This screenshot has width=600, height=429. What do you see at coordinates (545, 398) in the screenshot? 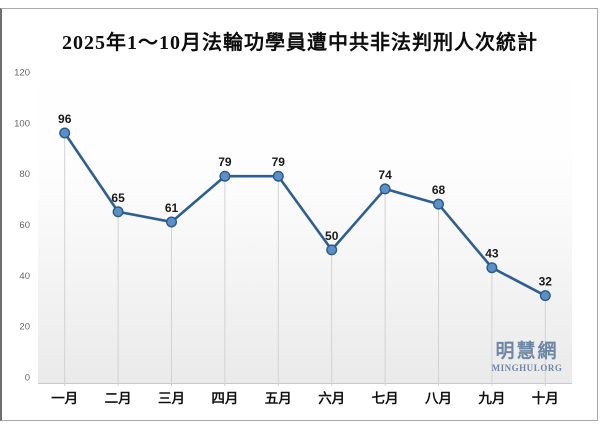
I see `x-tick-label: 十月` at bounding box center [545, 398].